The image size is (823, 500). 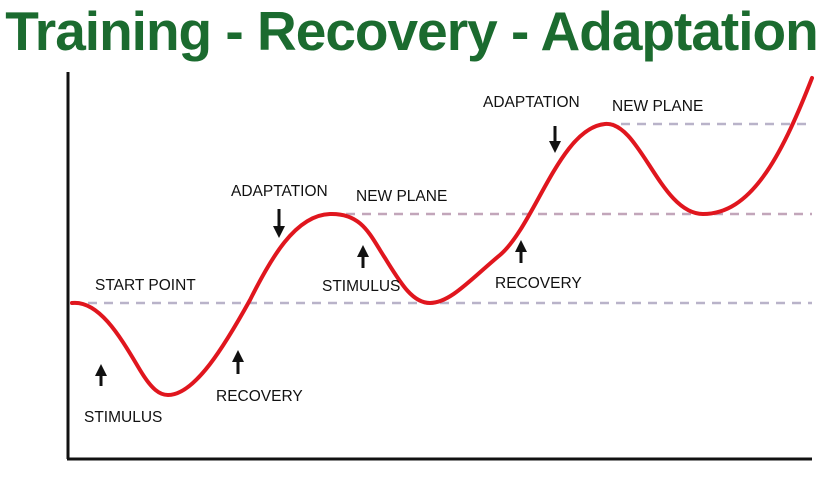 What do you see at coordinates (401, 196) in the screenshot?
I see `new-plane-label-1: NEW PLANE` at bounding box center [401, 196].